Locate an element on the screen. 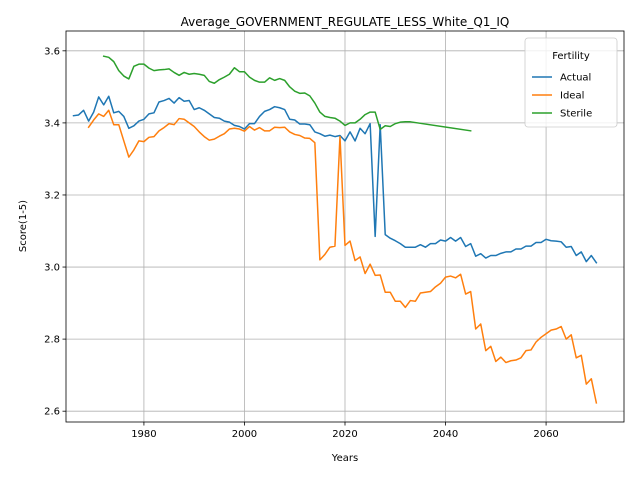 The height and width of the screenshot is (480, 640). x-tick-label: 2000 is located at coordinates (244, 434).